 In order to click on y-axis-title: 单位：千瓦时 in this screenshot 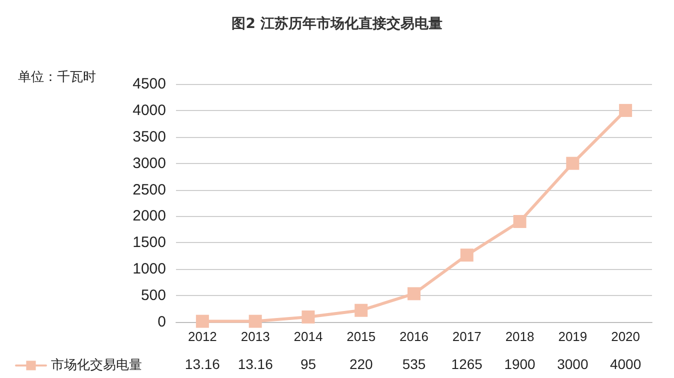, I will do `click(57, 77)`.